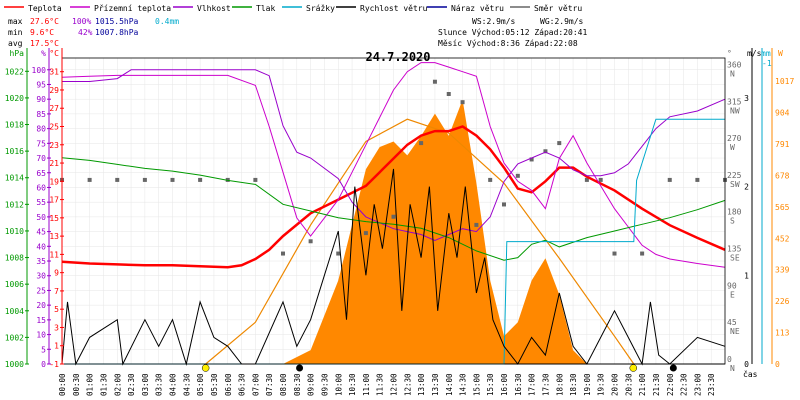 The image size is (800, 400). I want to click on hpa-tick-label: 1018, so click(14, 125).